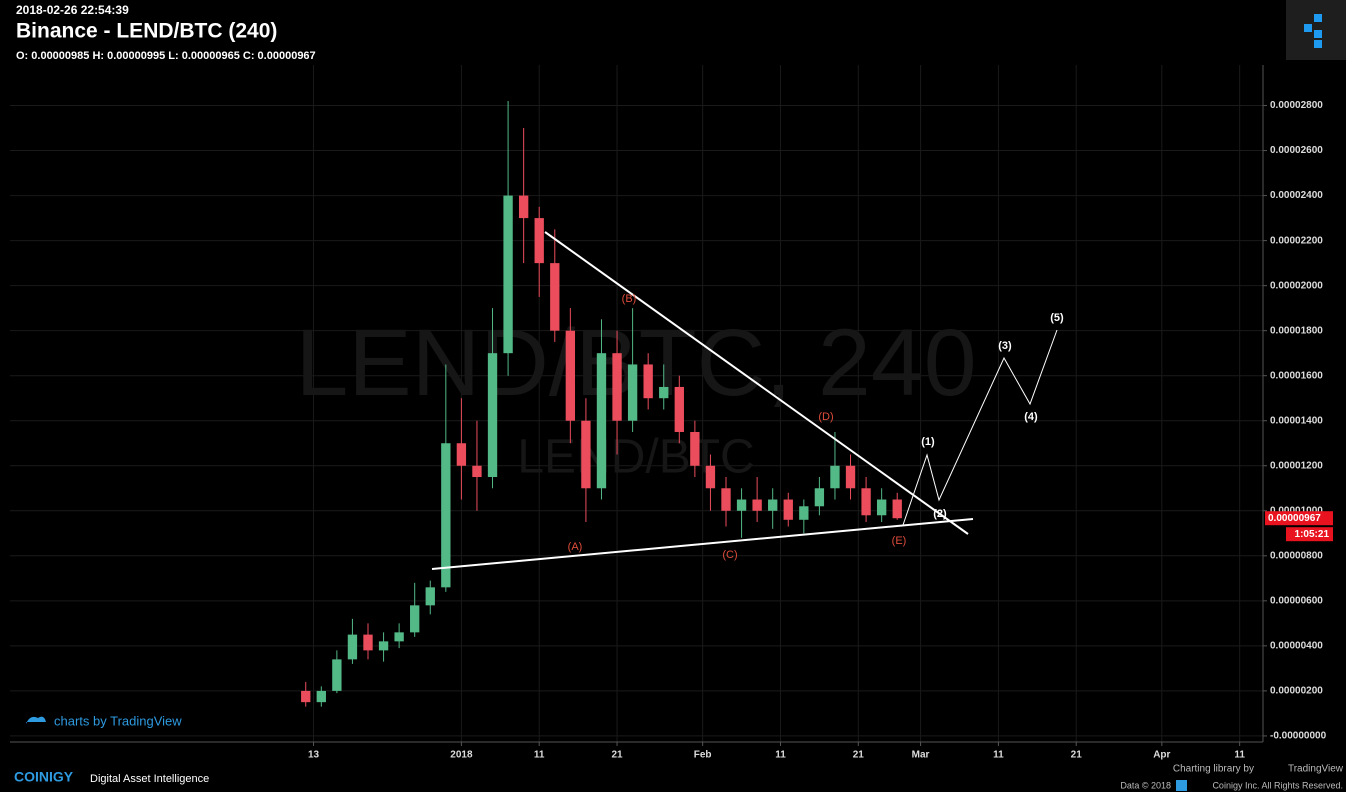 This screenshot has width=1346, height=792. Describe the element at coordinates (1181, 785) in the screenshot. I see `coinigy-icon` at that location.